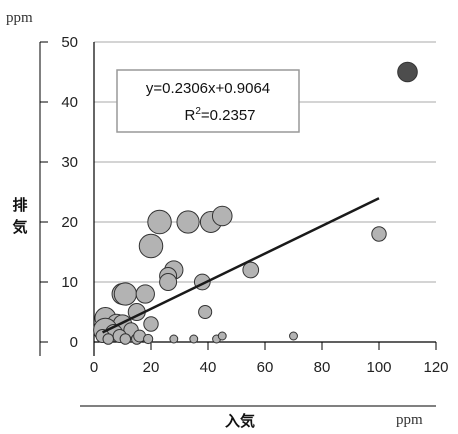 This screenshot has width=458, height=434. Describe the element at coordinates (208, 367) in the screenshot. I see `x-tick-label: 40` at that location.